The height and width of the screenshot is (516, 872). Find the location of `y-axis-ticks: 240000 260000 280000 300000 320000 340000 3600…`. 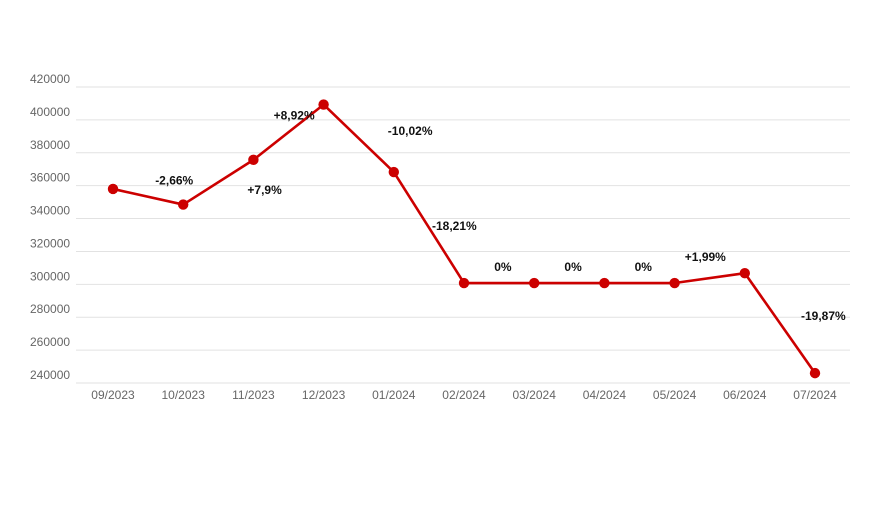

y-axis-ticks: 240000 260000 280000 300000 320000 340000 3600… is located at coordinates (50, 227).